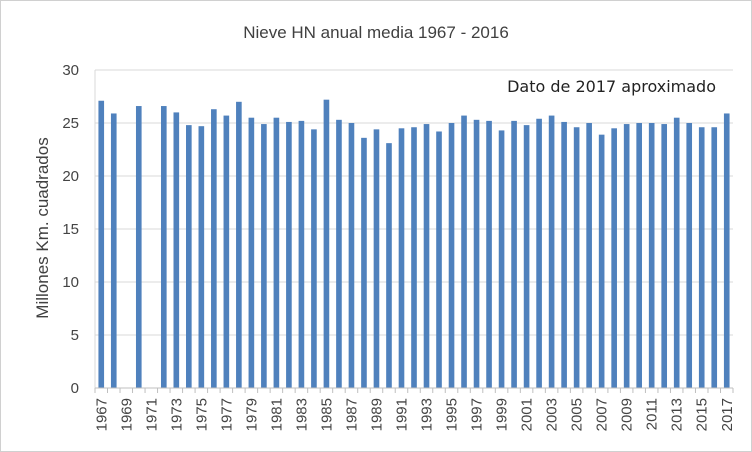 The image size is (752, 452). I want to click on x-tick-label: 2001, so click(527, 414).